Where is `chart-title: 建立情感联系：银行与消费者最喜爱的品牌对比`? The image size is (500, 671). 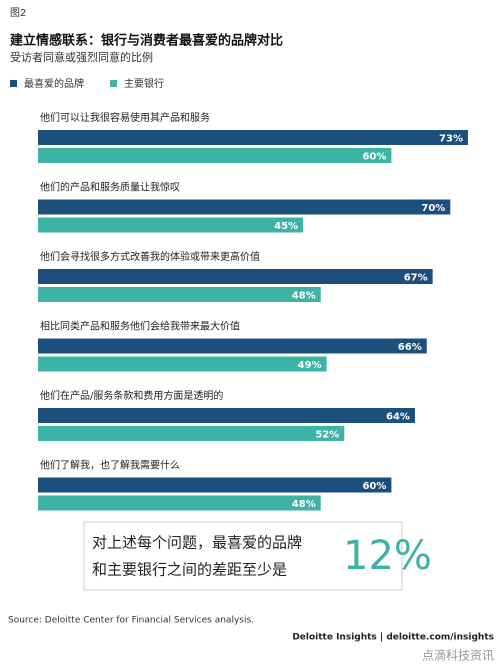
chart-title: 建立情感联系：银行与消费者最喜爱的品牌对比 is located at coordinates (146, 41).